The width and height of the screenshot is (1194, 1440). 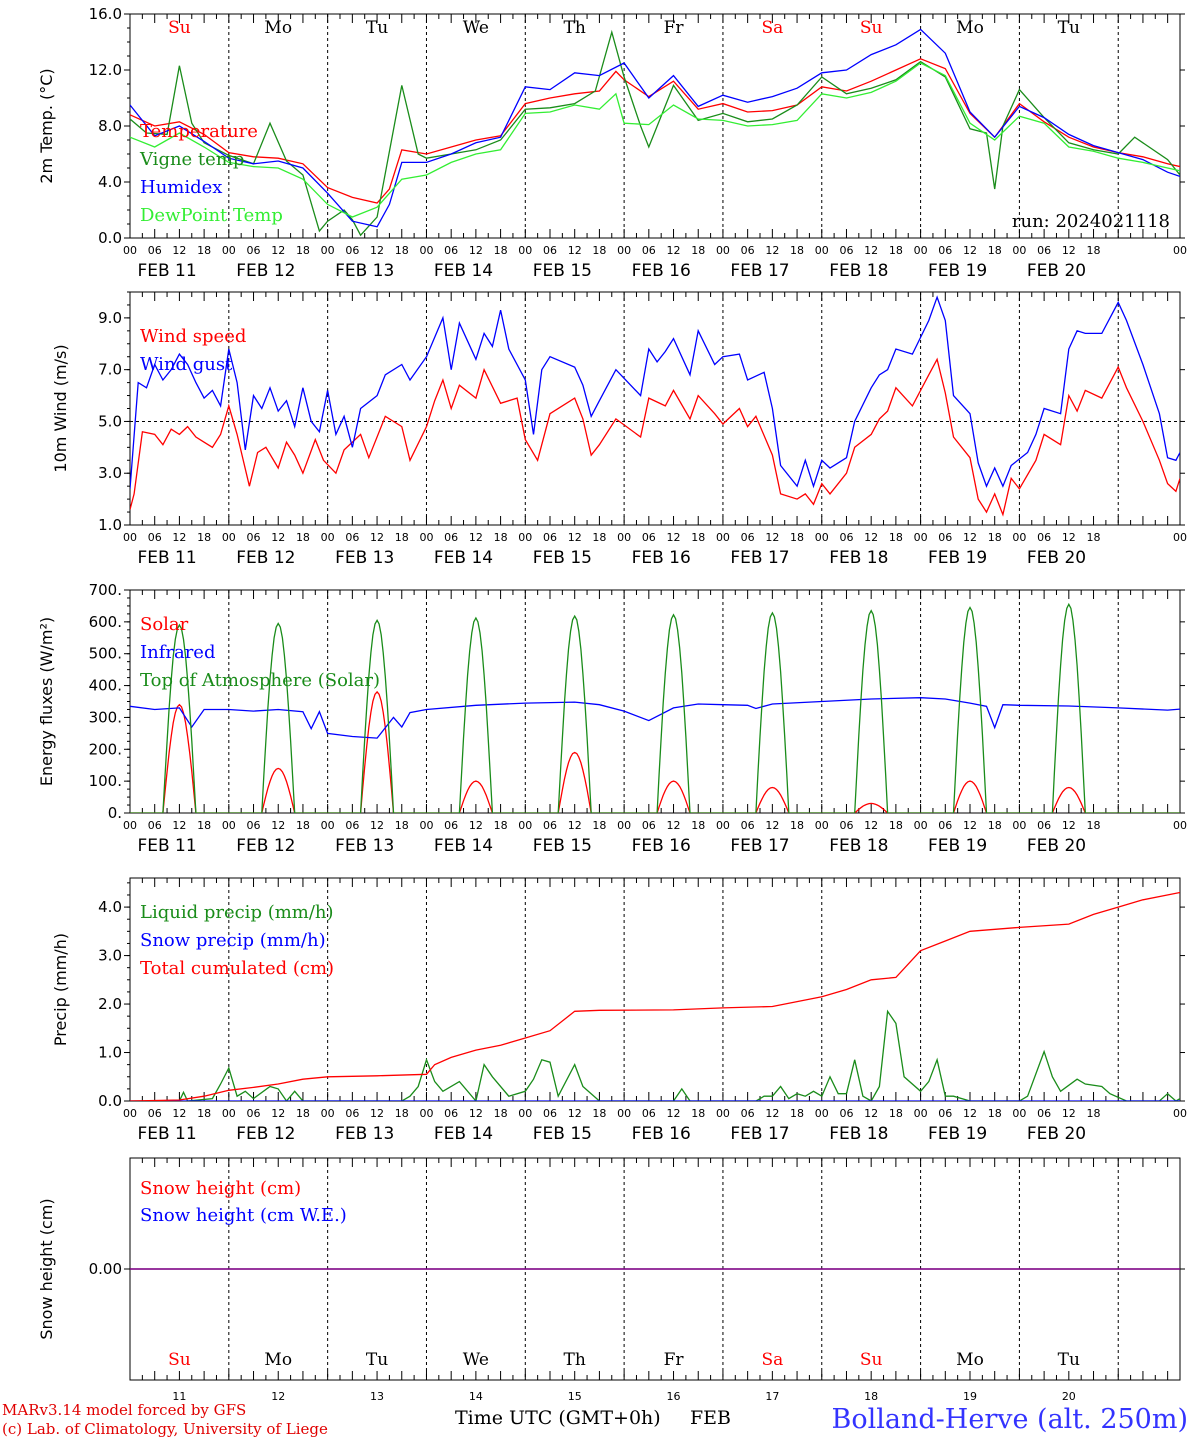 What do you see at coordinates (179, 1396) in the screenshot?
I see `day-number-label: 11` at bounding box center [179, 1396].